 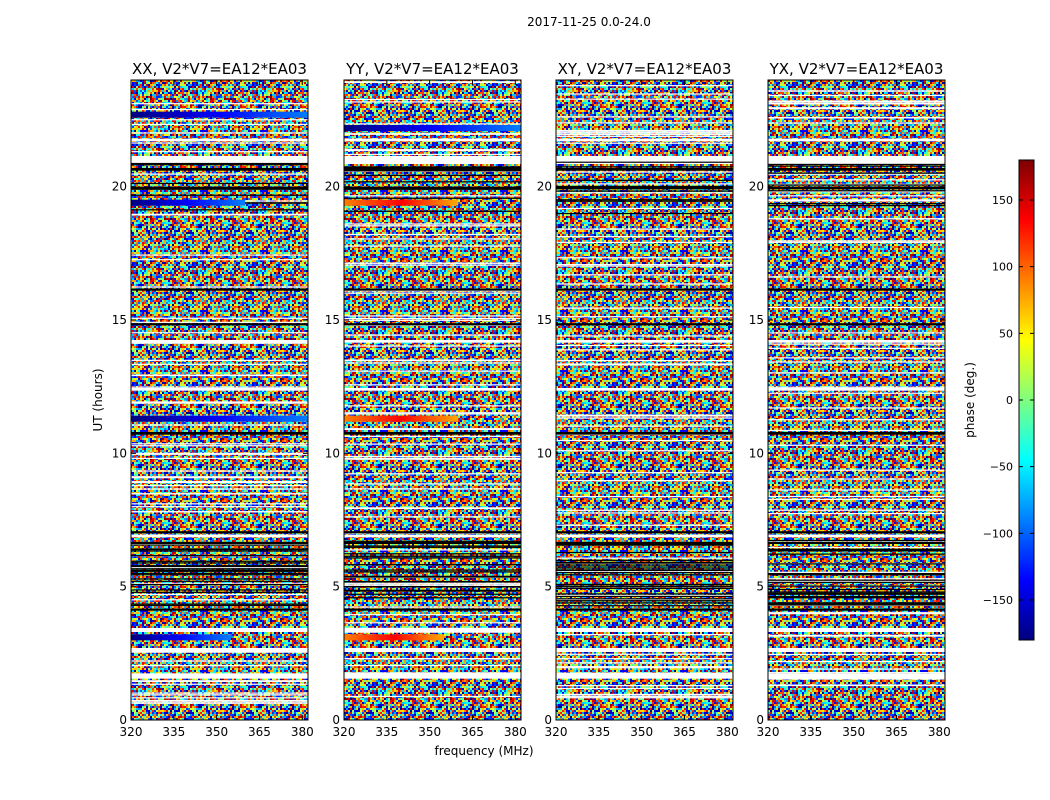 What do you see at coordinates (853, 732) in the screenshot?
I see `x-tick-label: 350` at bounding box center [853, 732].